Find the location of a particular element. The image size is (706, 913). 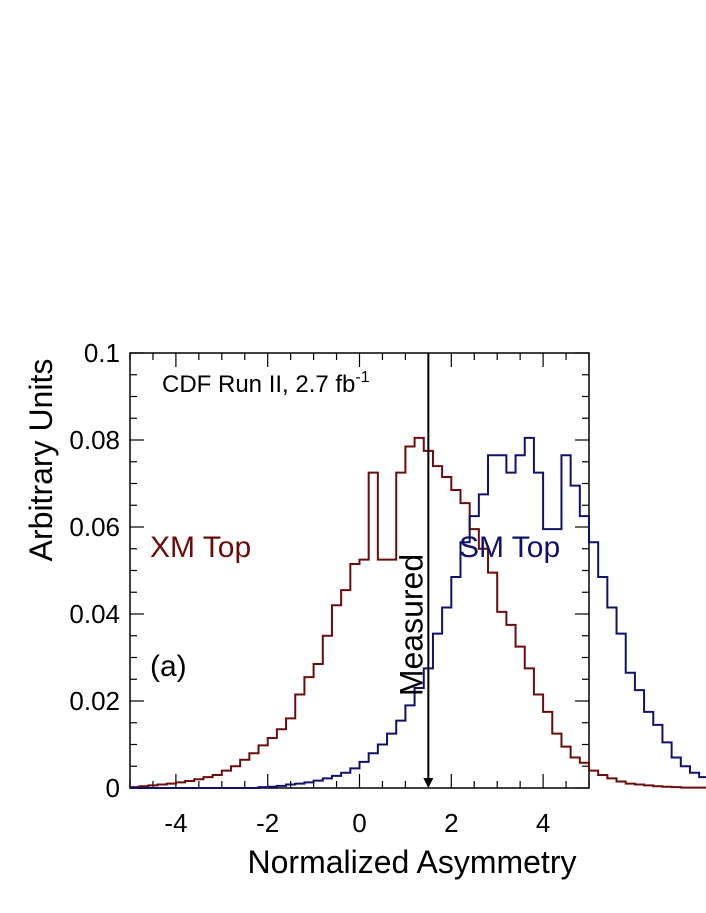

series-label-xm-top: XM Top is located at coordinates (200, 547).